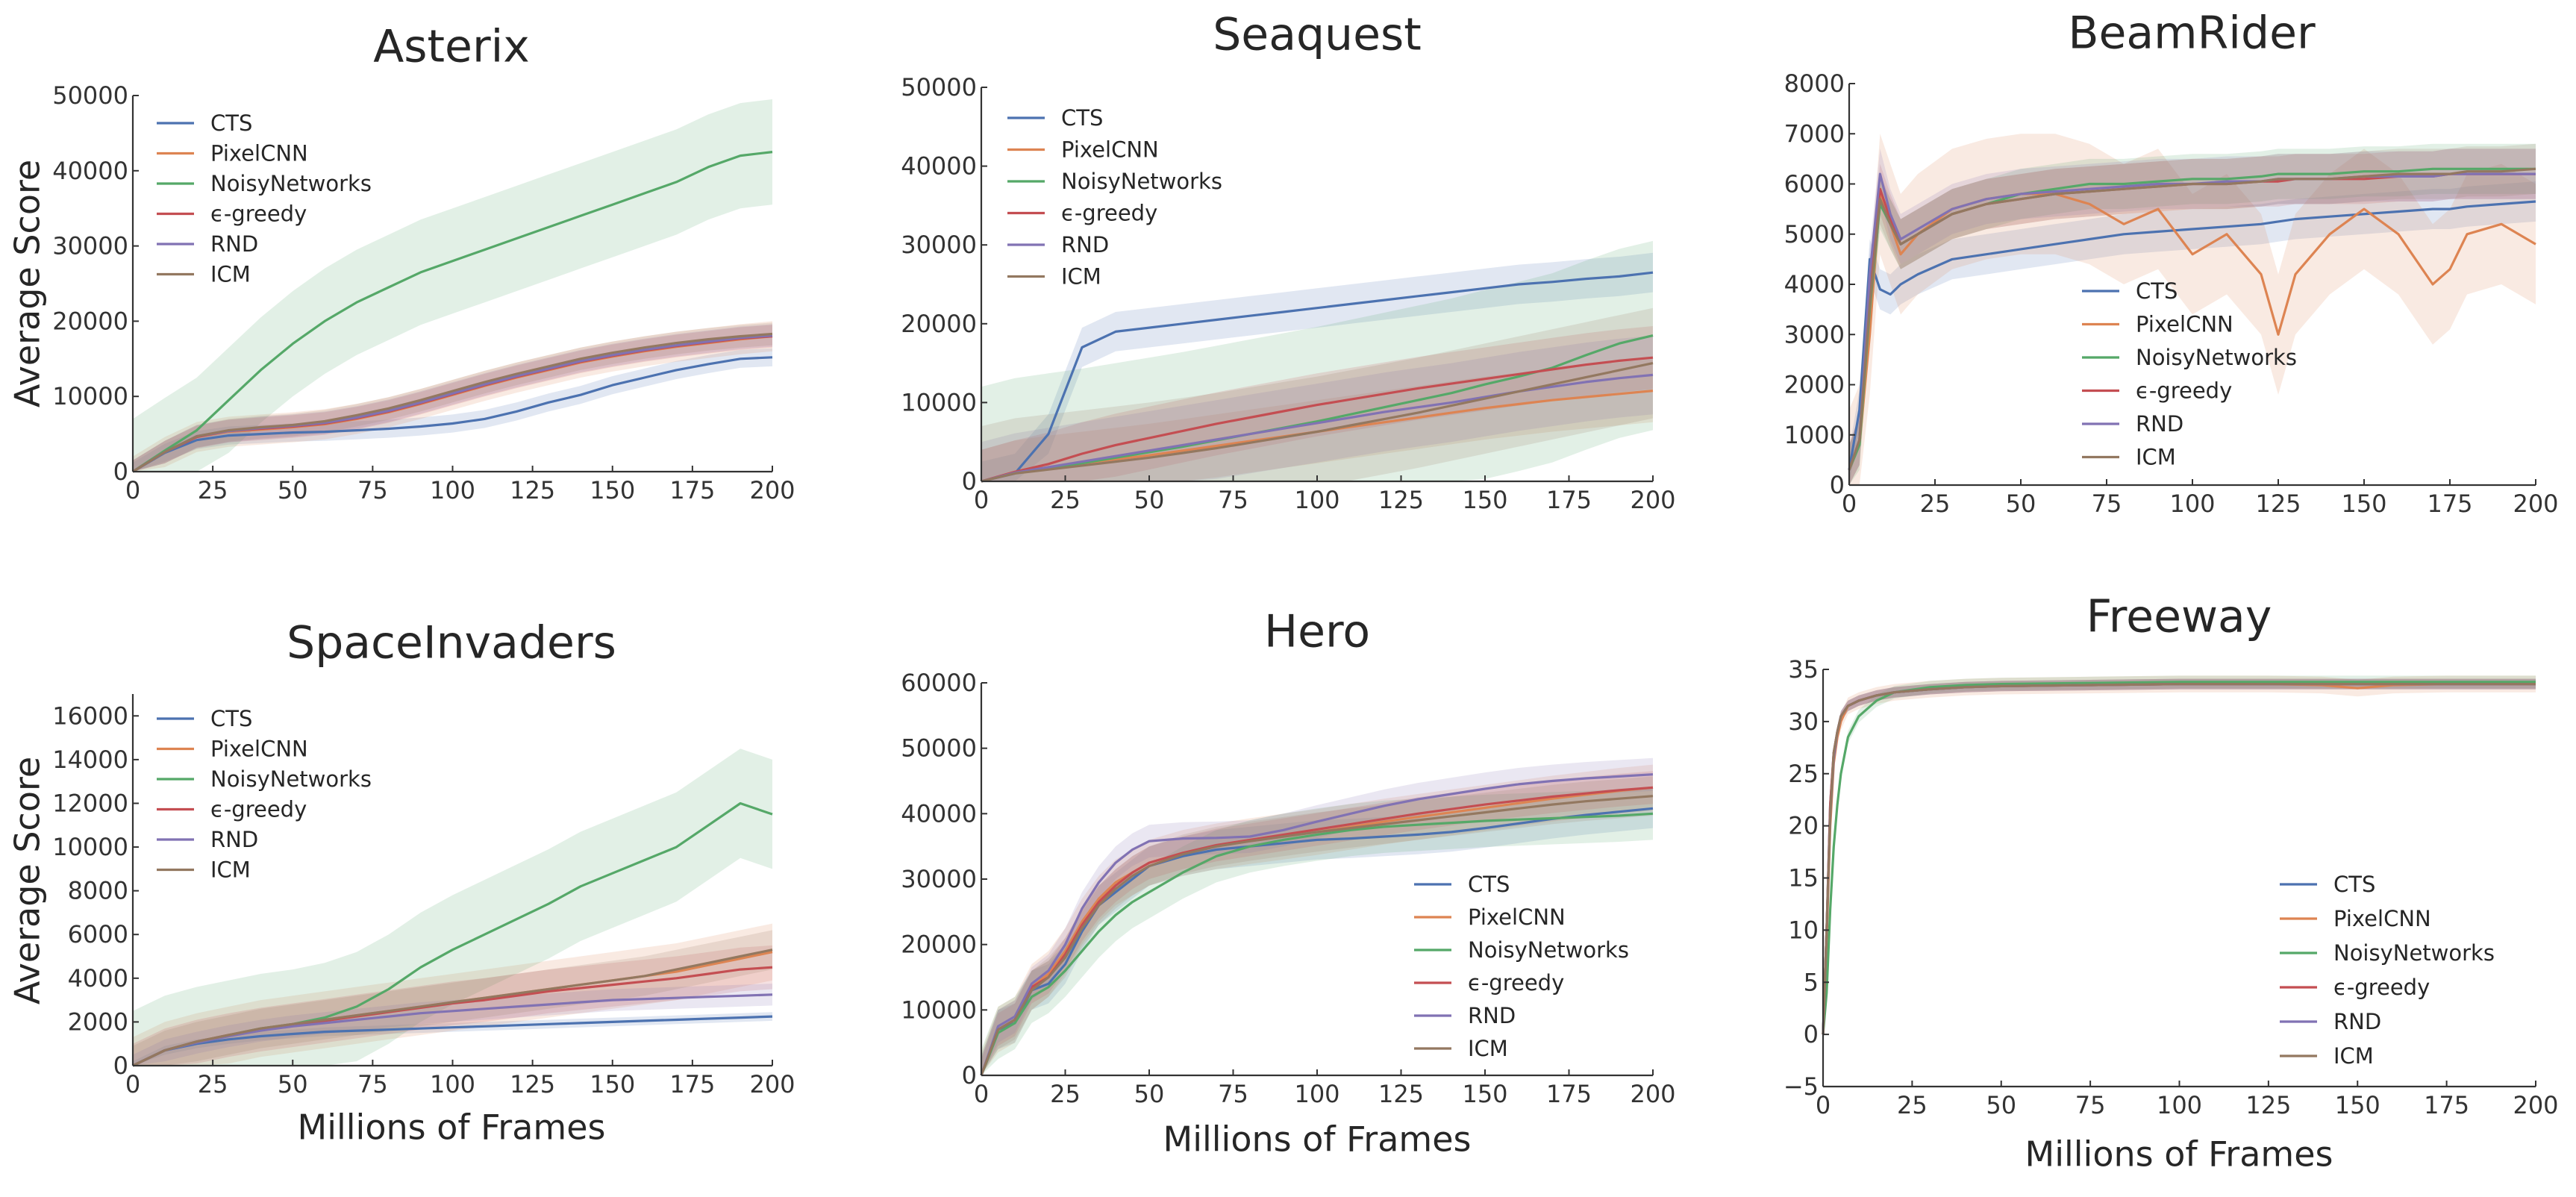 The width and height of the screenshot is (2576, 1197). I want to click on y-tick-label: 40000, so click(90, 171).